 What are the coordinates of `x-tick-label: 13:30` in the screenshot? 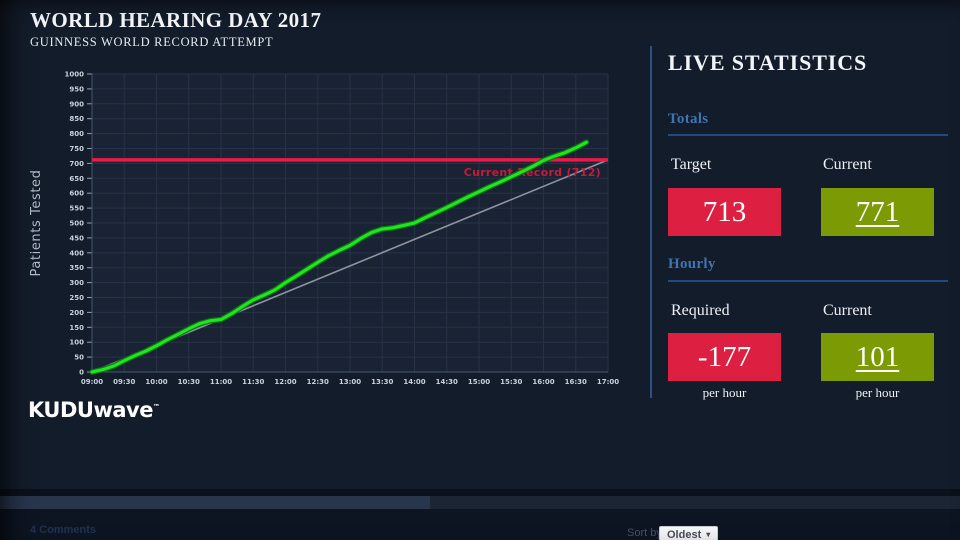 It's located at (382, 382).